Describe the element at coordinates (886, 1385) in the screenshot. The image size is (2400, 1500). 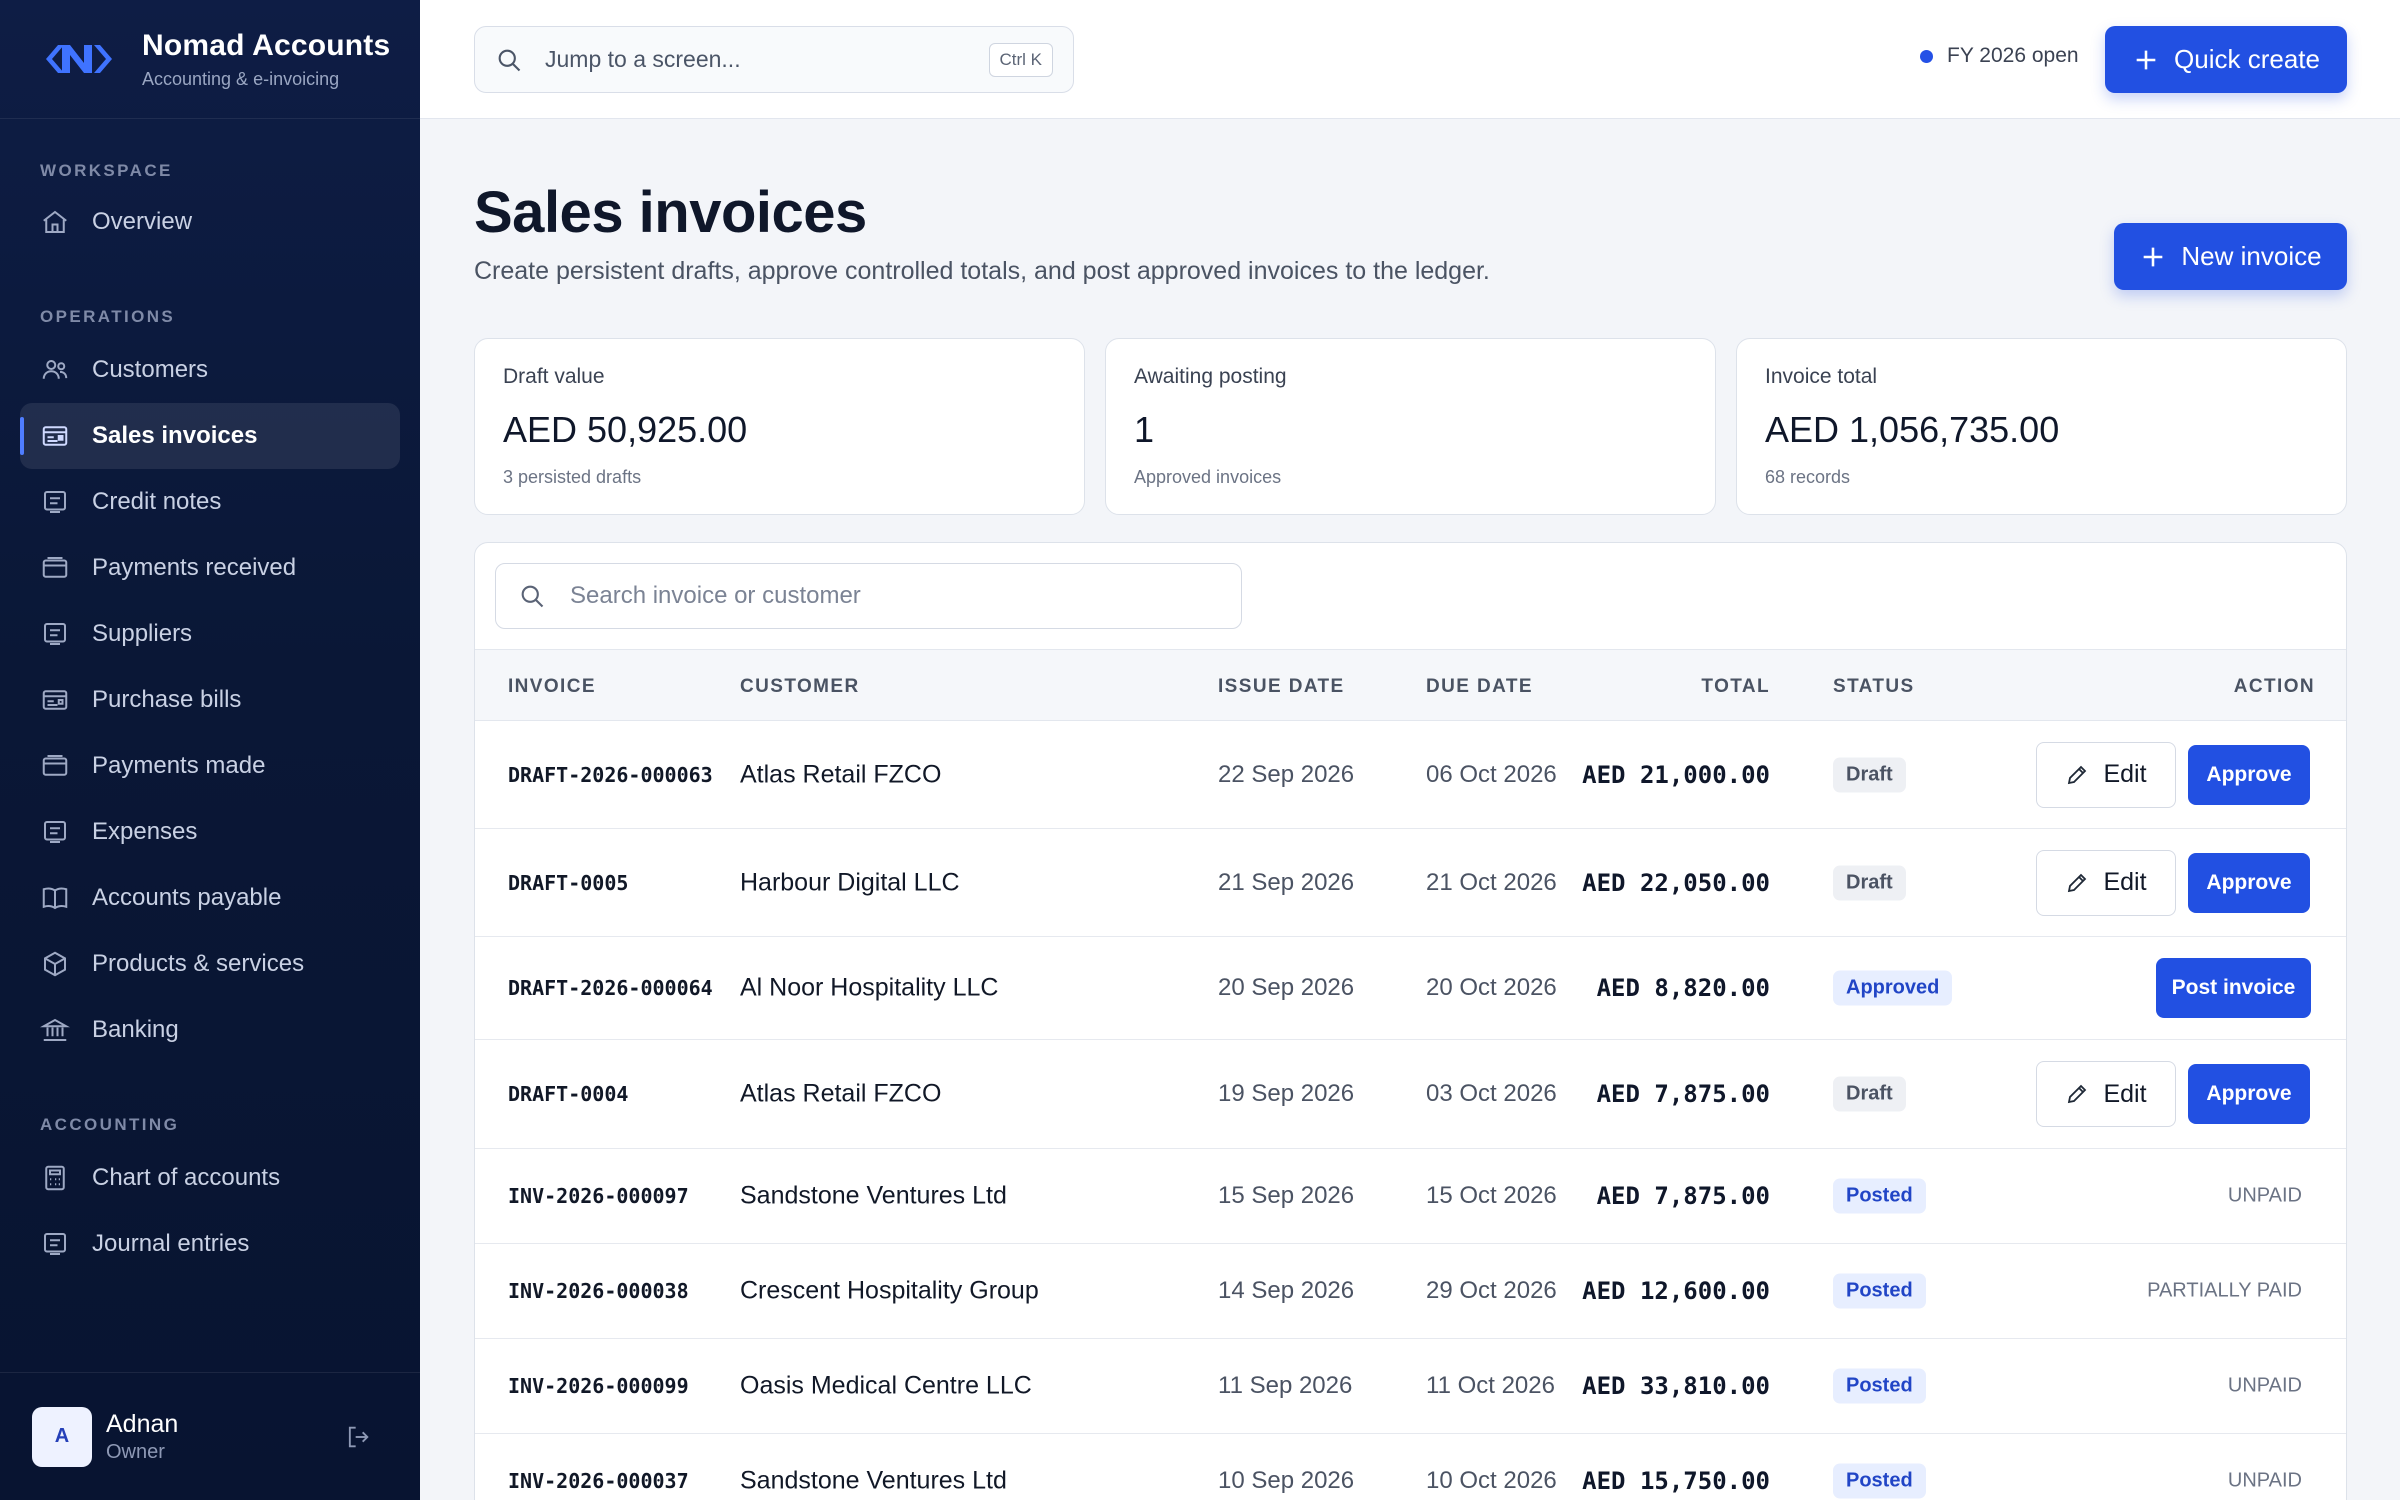
I see `customer-name: Oasis Medical Centre LLC` at that location.